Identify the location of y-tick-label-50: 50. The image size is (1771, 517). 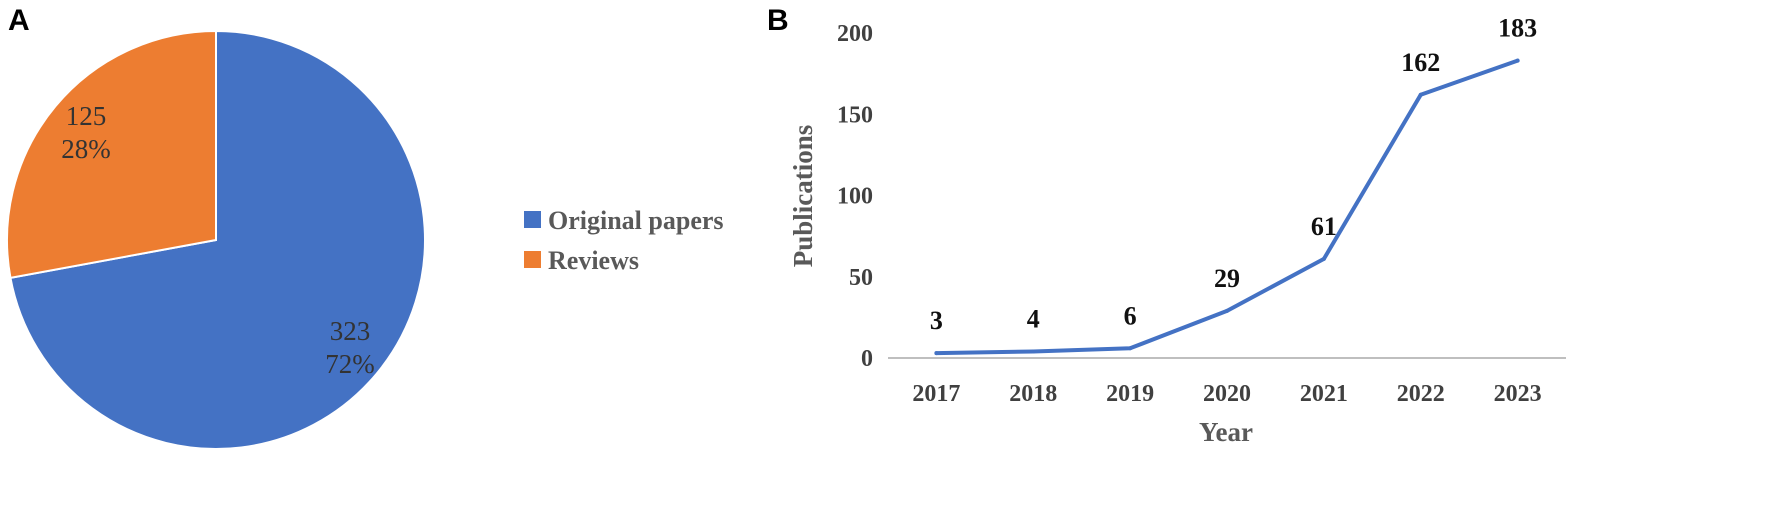
(861, 278).